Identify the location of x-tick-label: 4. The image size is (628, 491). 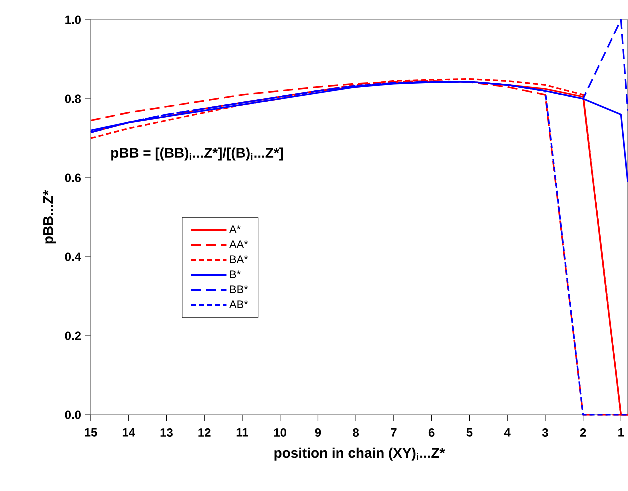
(507, 432).